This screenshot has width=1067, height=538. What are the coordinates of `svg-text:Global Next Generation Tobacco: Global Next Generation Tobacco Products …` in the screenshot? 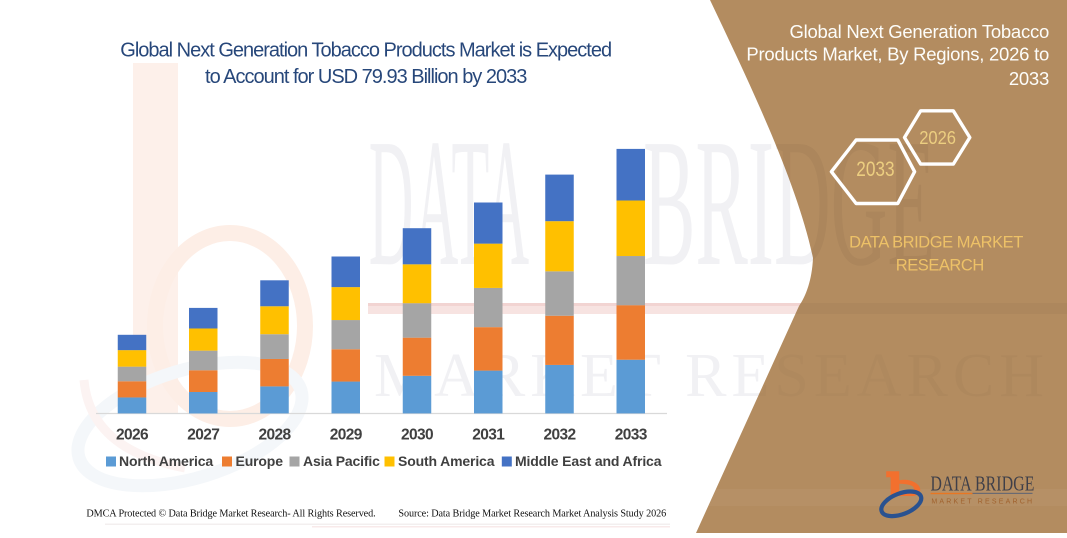 It's located at (365, 50).